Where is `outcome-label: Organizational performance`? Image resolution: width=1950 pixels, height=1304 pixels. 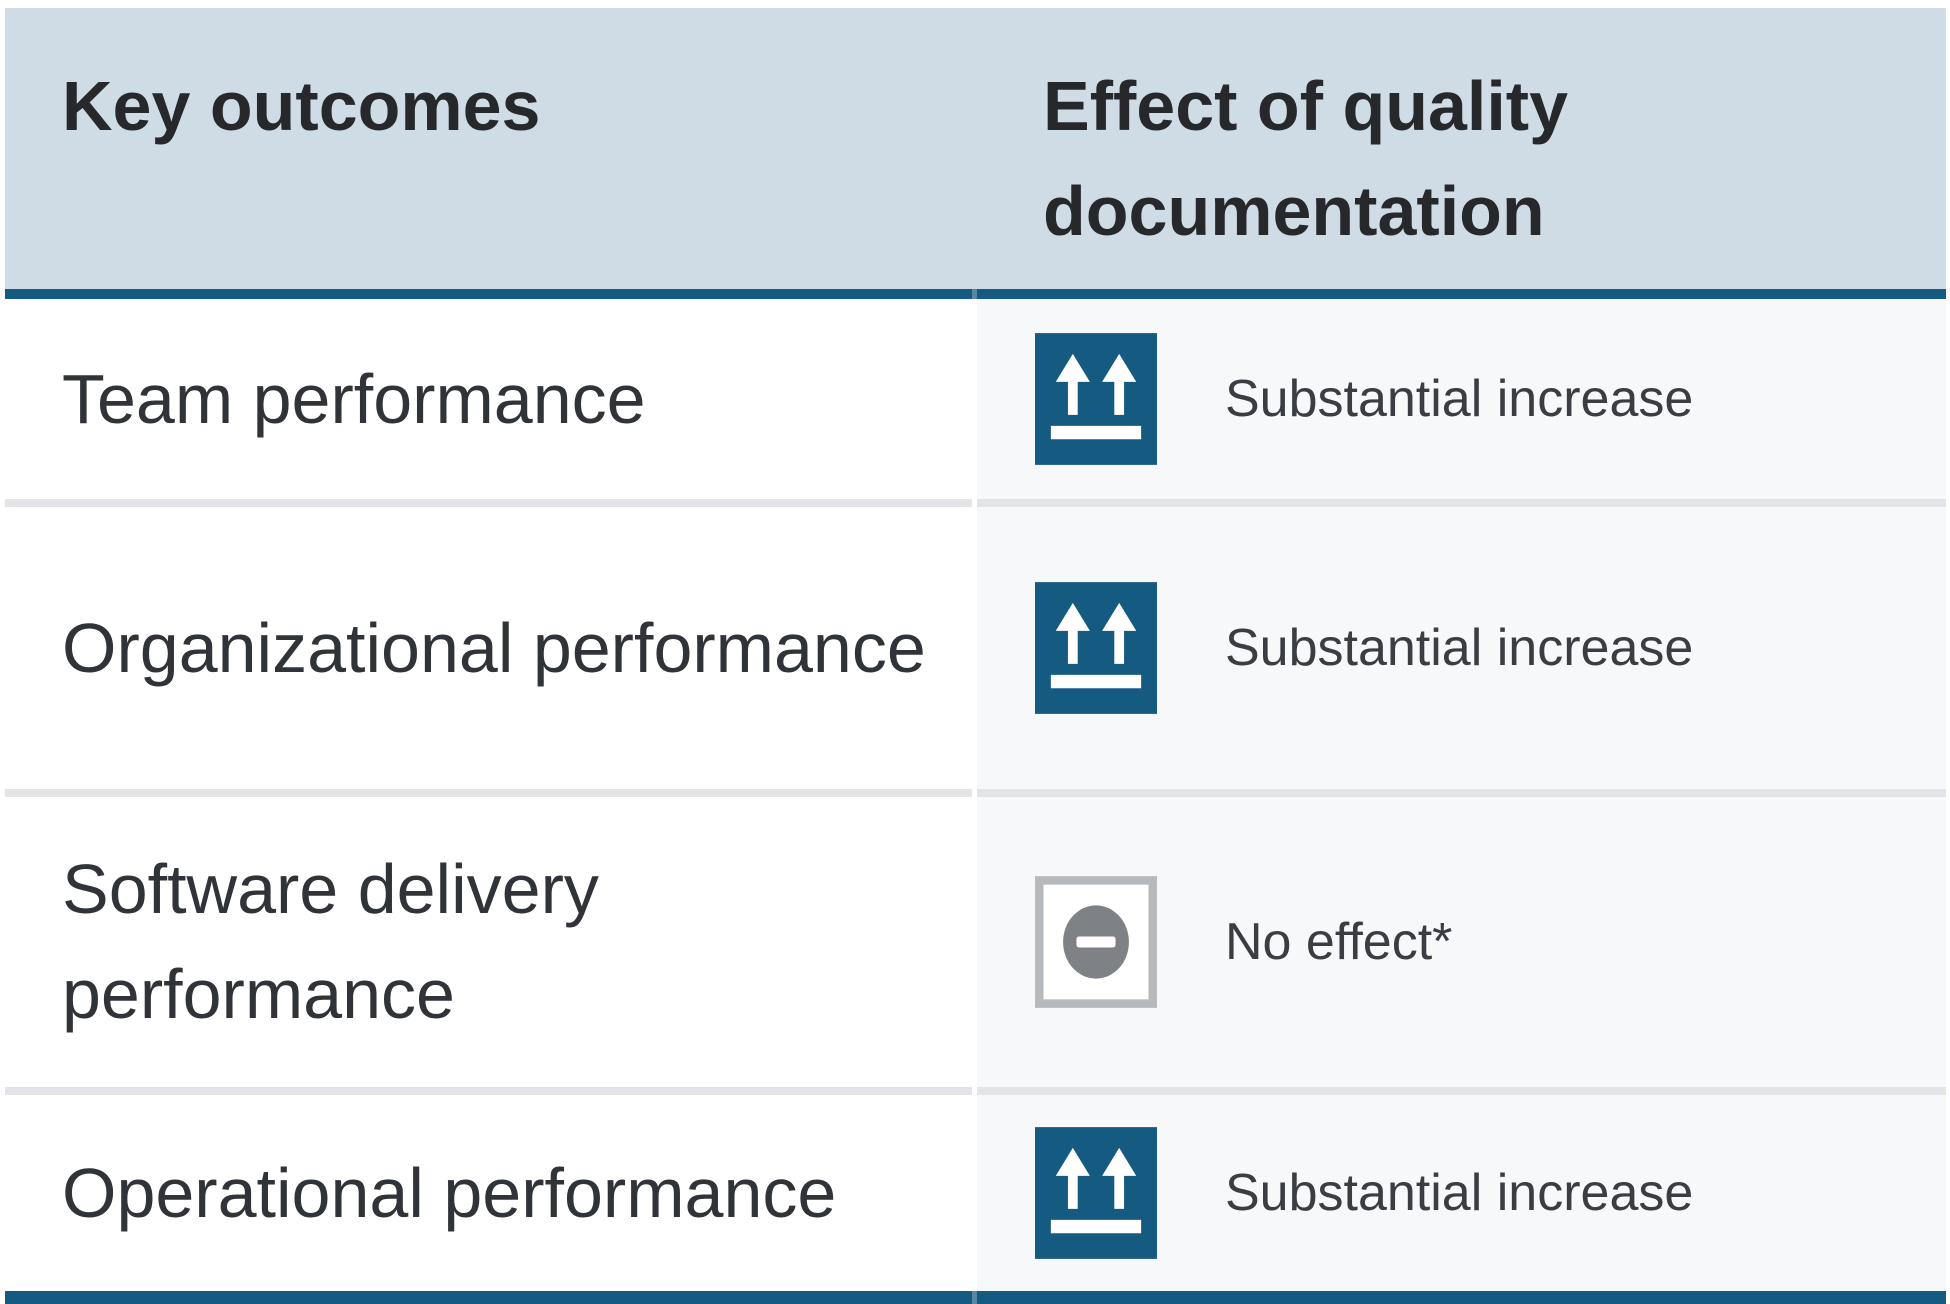
outcome-label: Organizational performance is located at coordinates (494, 647).